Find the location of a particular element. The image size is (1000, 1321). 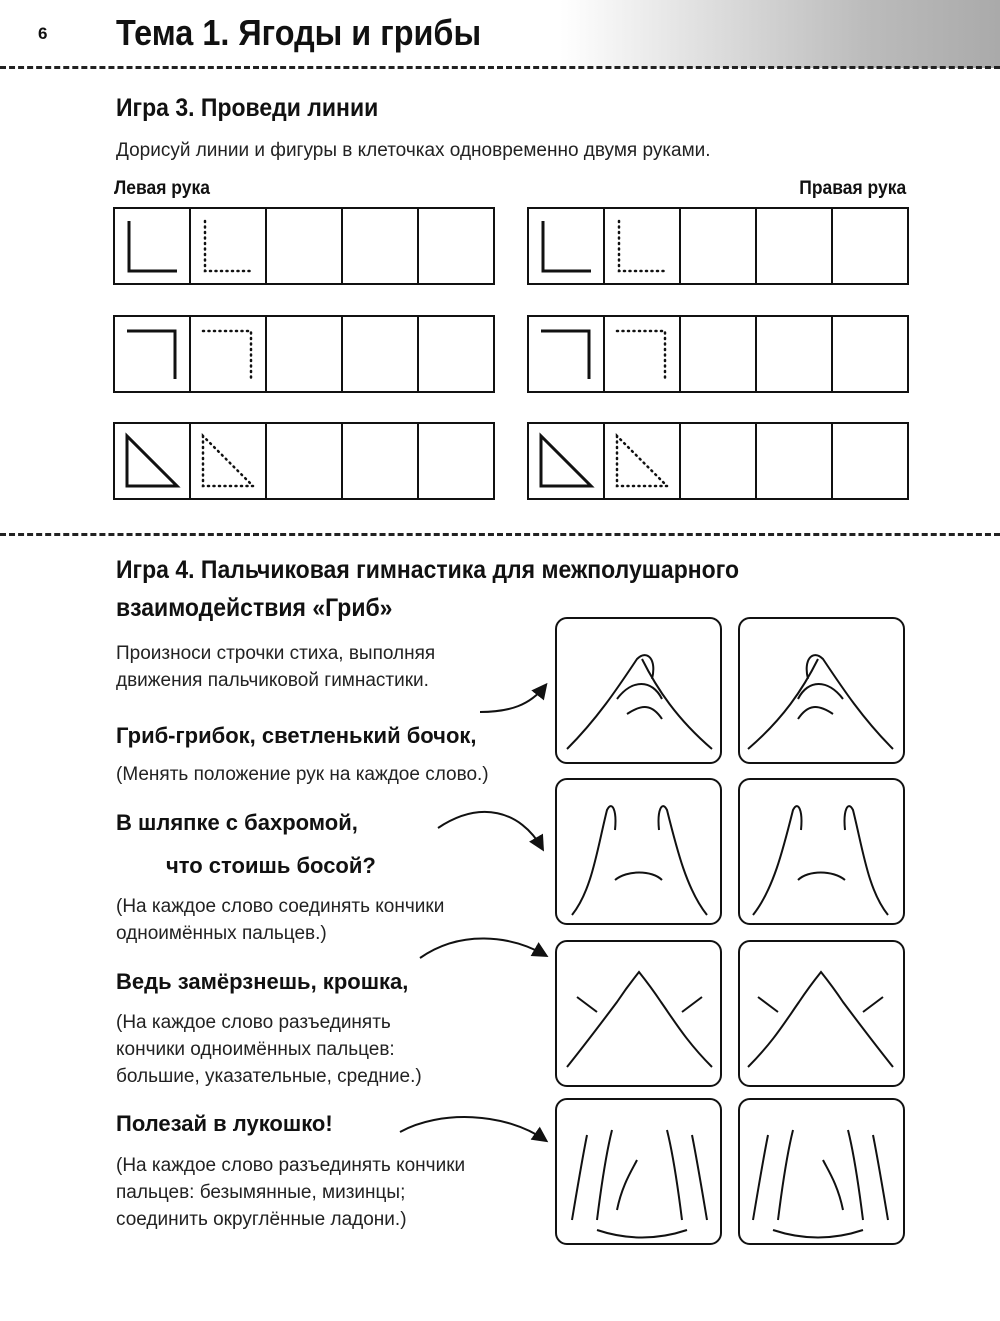

header-texture is located at coordinates (780, 34).